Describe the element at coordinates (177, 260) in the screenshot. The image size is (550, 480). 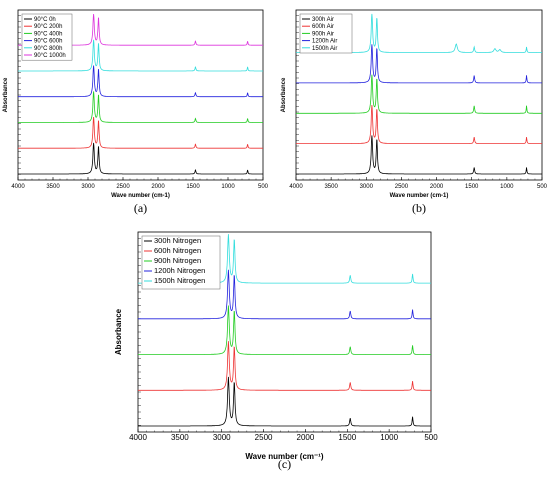
I see `legend-entry: 900h Nitrogen` at that location.